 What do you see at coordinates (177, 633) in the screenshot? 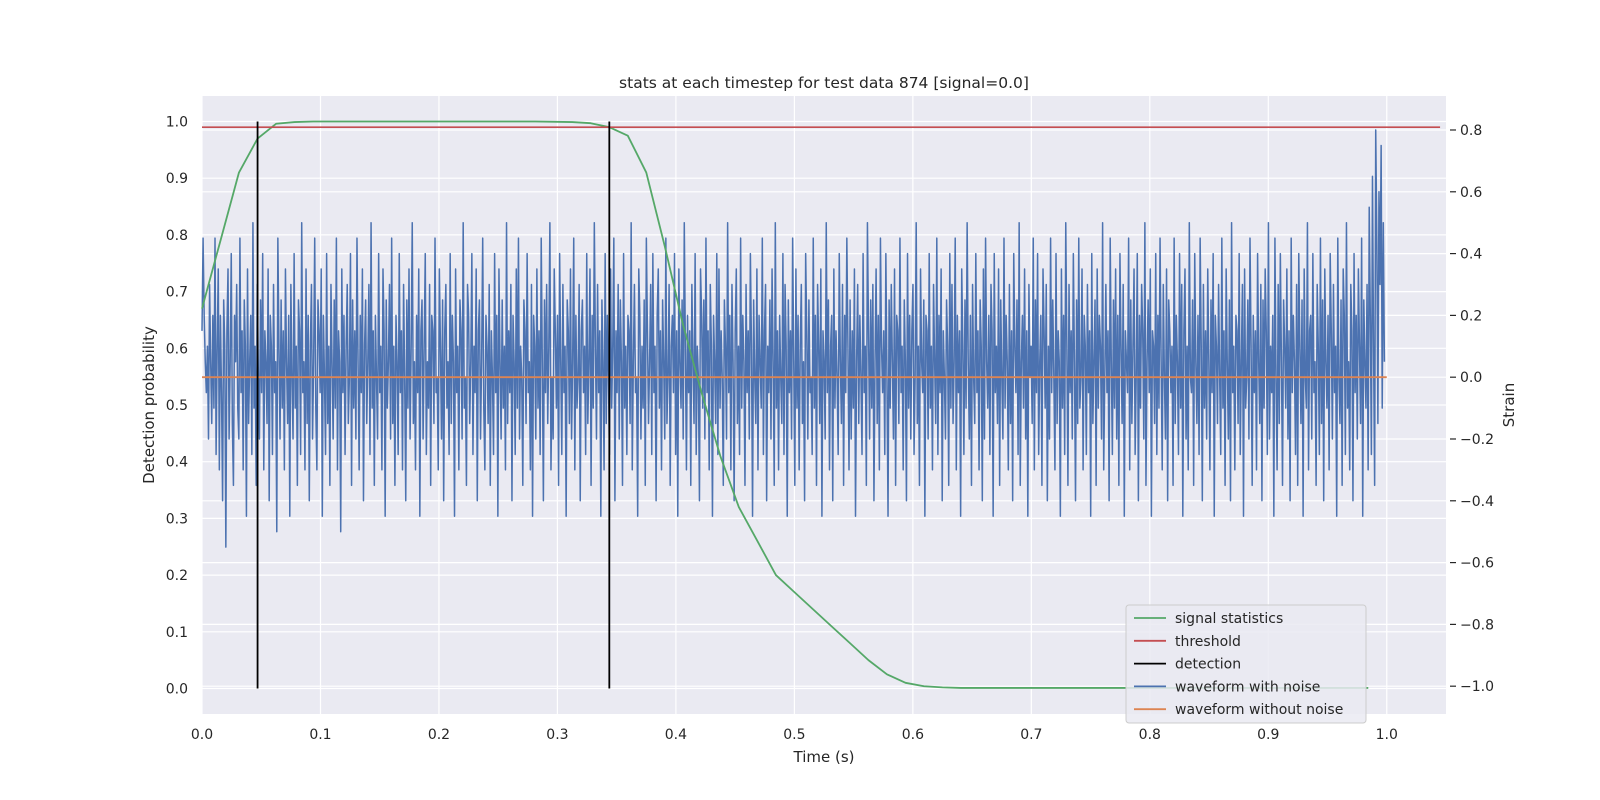
I see `y-tick-label: 0.1` at bounding box center [177, 633].